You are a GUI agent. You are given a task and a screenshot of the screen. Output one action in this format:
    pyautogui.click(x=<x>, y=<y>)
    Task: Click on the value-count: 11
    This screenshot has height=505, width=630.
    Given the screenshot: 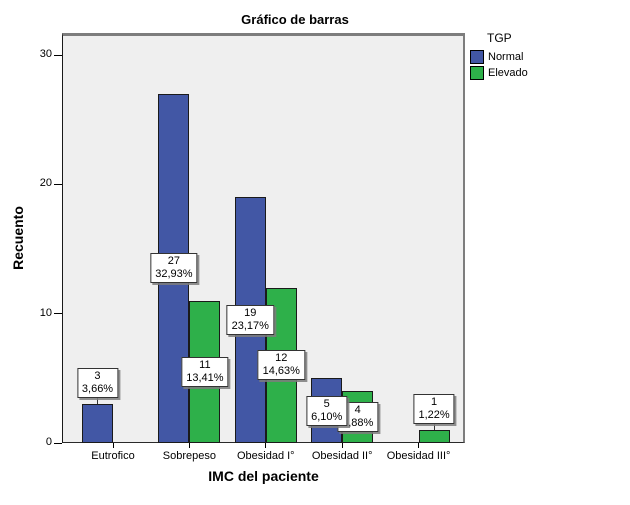 What is the action you would take?
    pyautogui.click(x=205, y=364)
    